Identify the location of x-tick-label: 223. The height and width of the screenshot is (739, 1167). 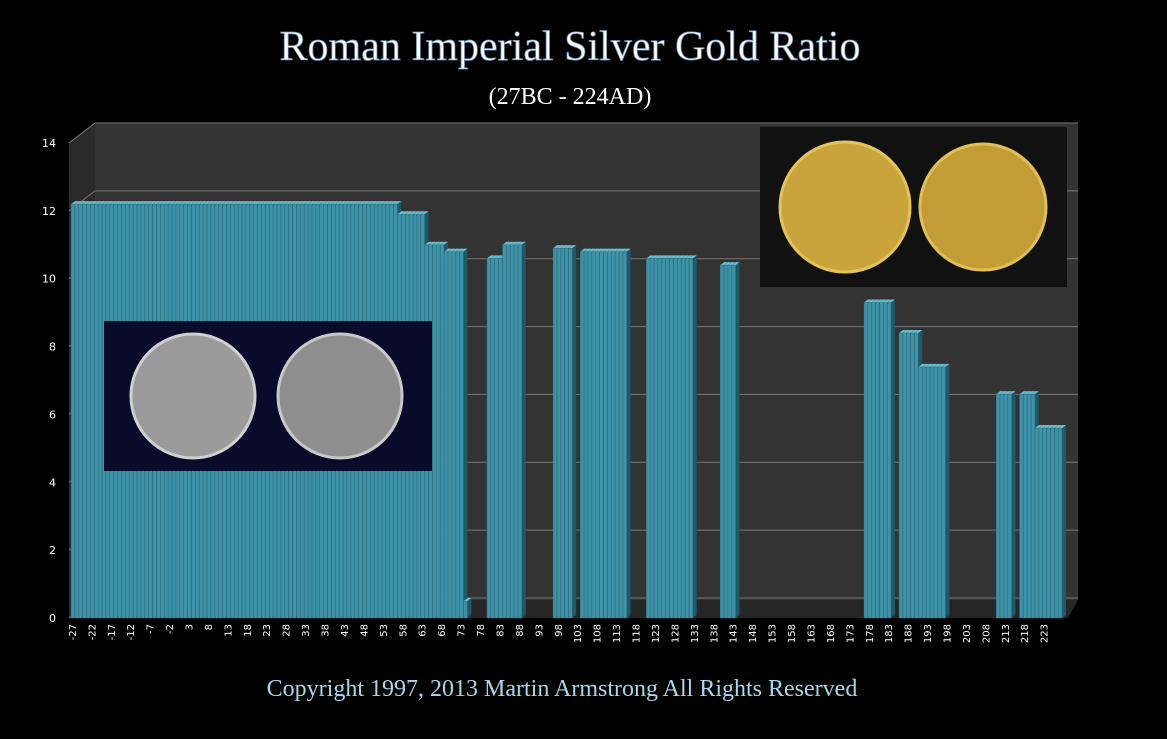
(1045, 633).